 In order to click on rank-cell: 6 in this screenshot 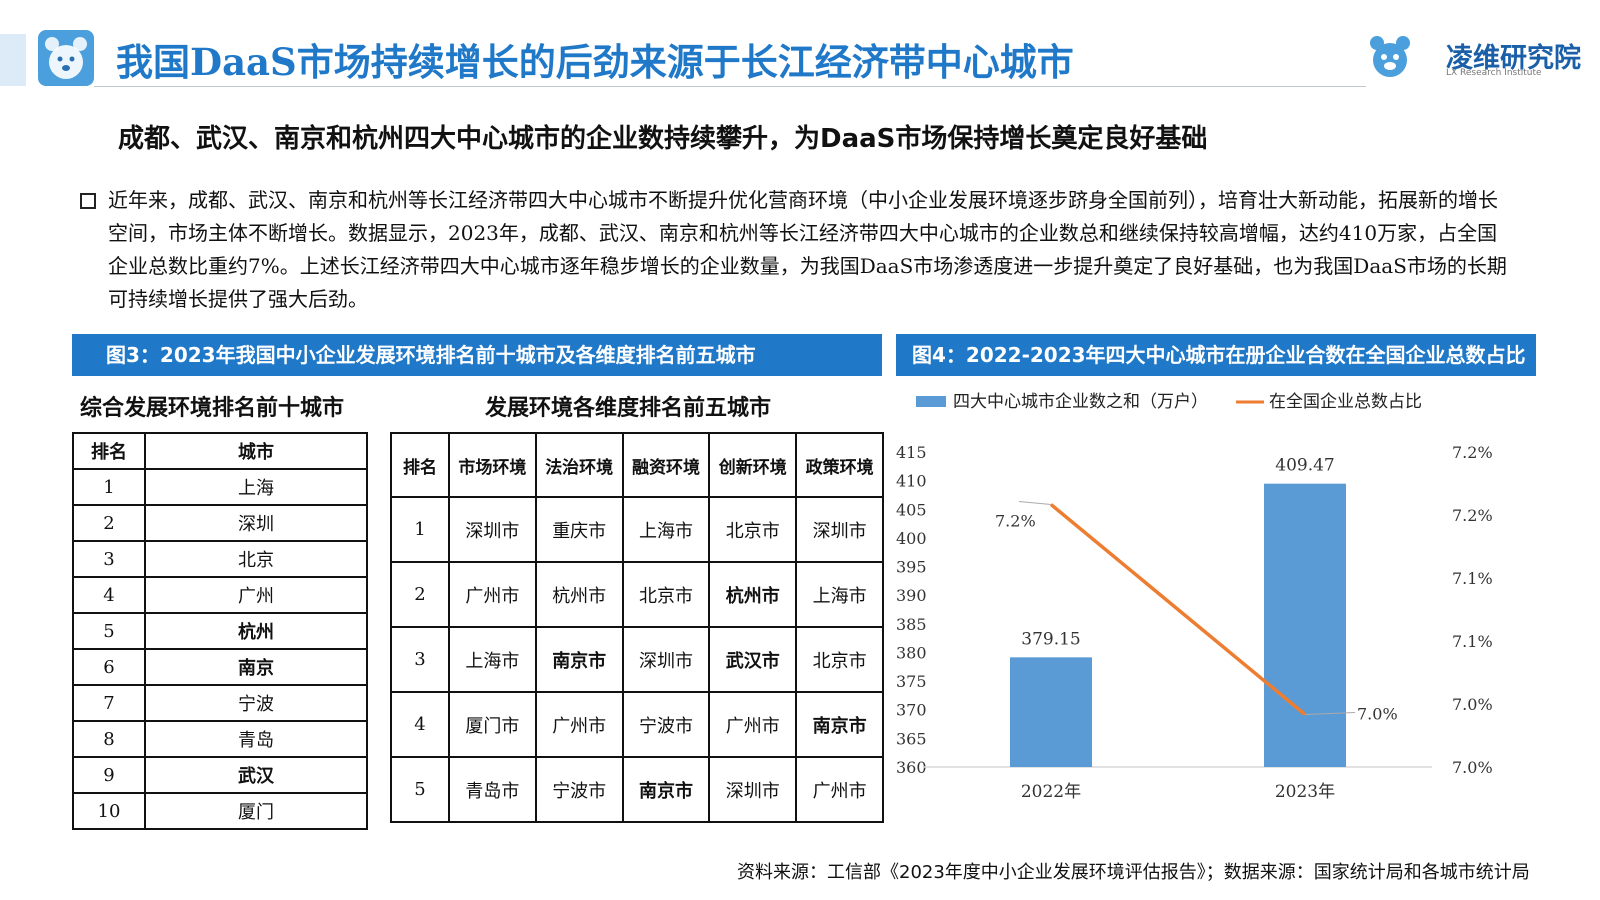, I will do `click(109, 667)`.